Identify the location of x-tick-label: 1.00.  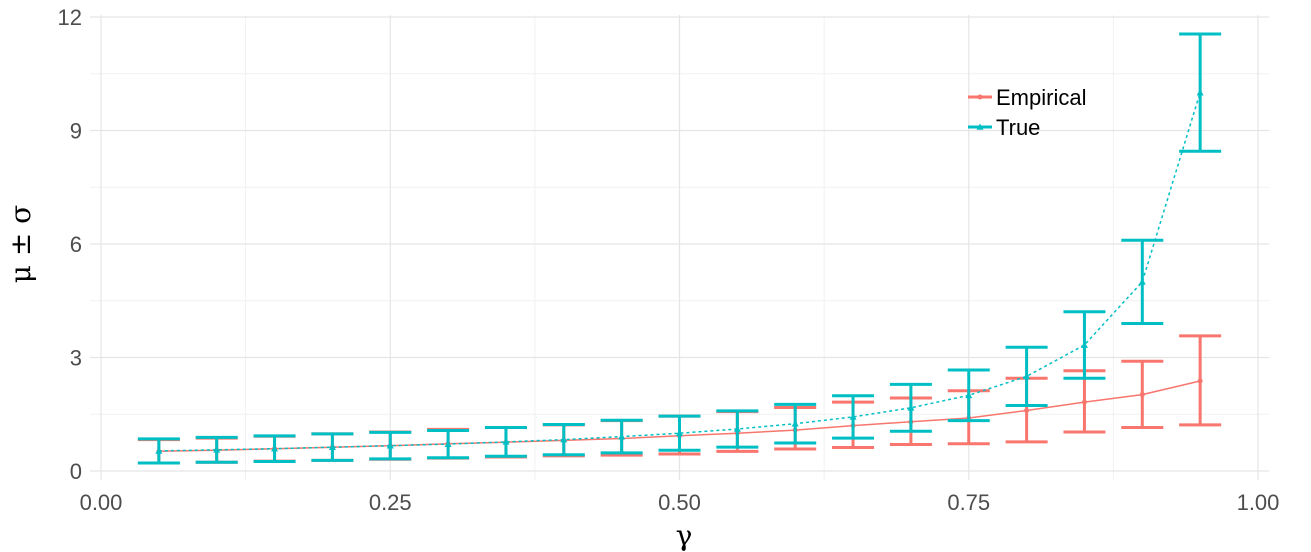
(1258, 502).